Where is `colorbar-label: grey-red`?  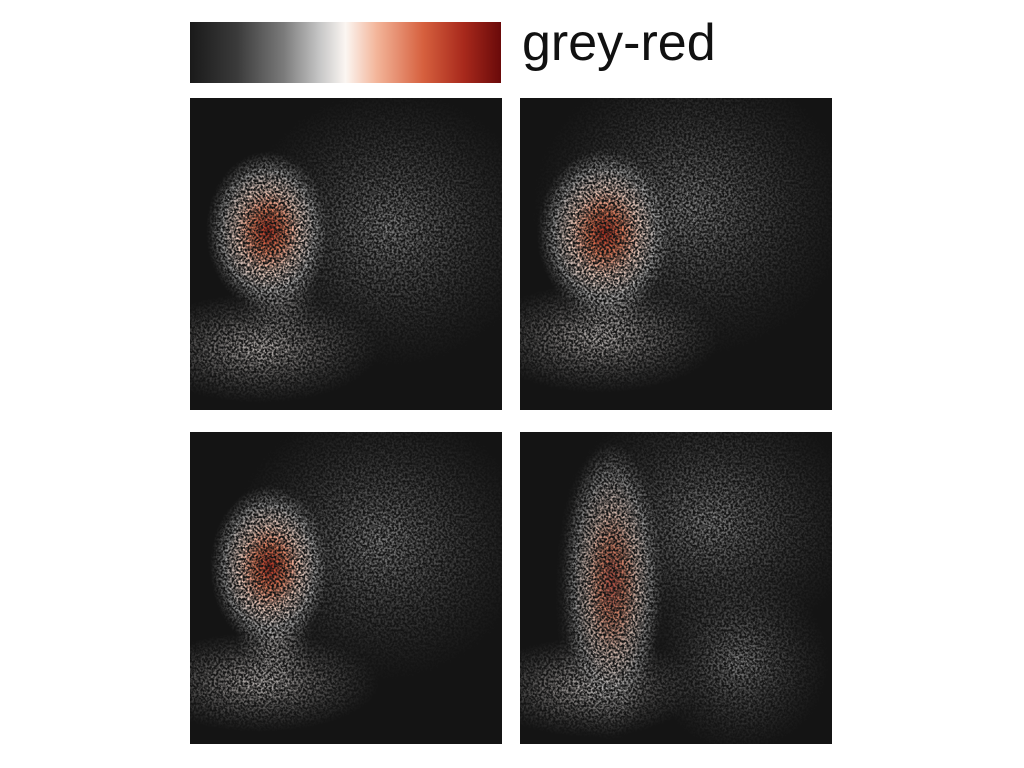 colorbar-label: grey-red is located at coordinates (619, 43).